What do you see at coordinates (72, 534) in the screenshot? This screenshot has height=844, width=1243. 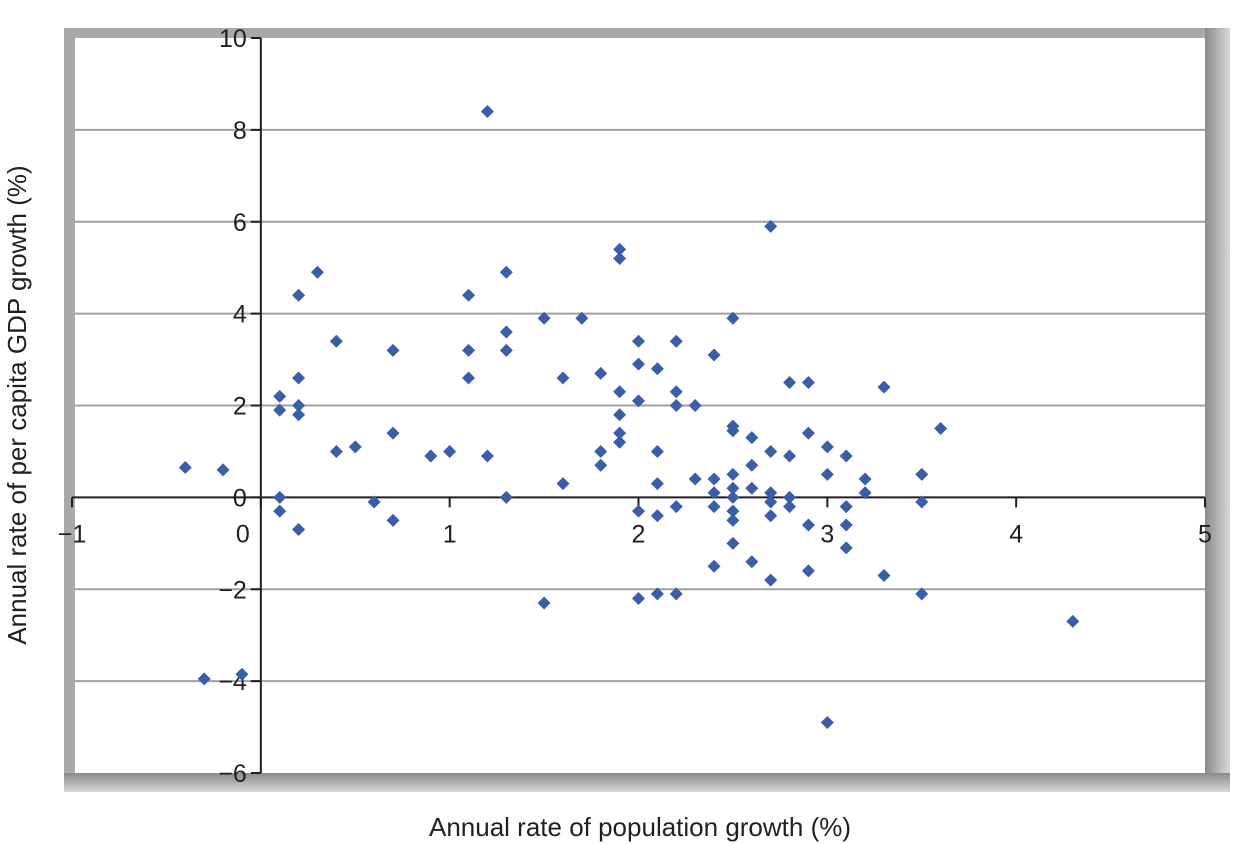 I see `x-tick-label: −1` at bounding box center [72, 534].